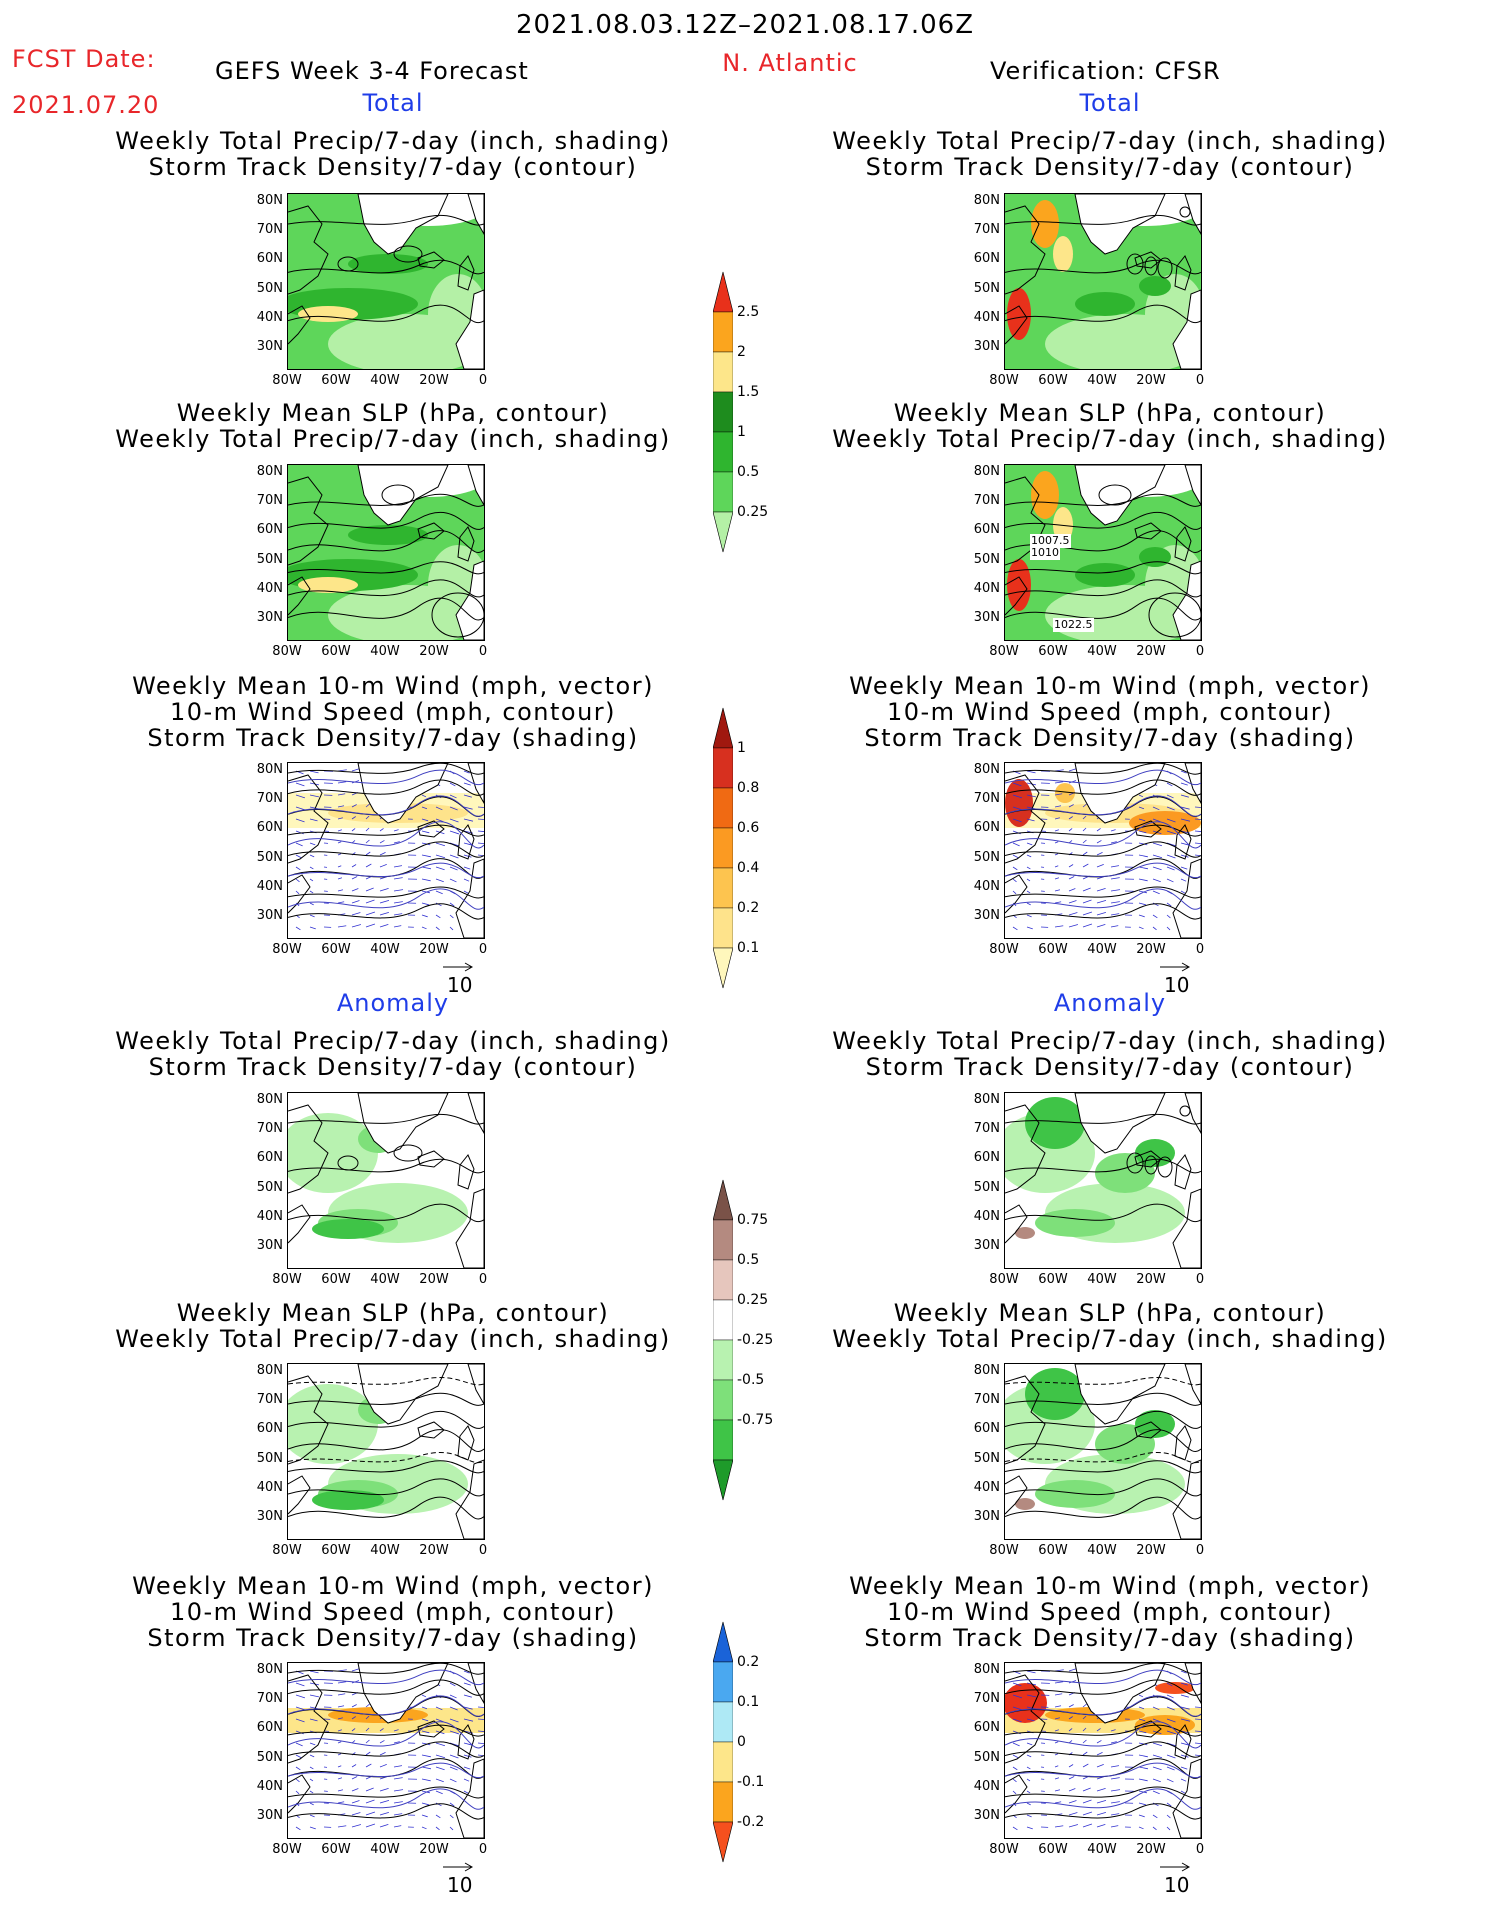 The width and height of the screenshot is (1487, 1925). What do you see at coordinates (269, 1099) in the screenshot?
I see `lat-tick-r4-c1-80N: 80N` at bounding box center [269, 1099].